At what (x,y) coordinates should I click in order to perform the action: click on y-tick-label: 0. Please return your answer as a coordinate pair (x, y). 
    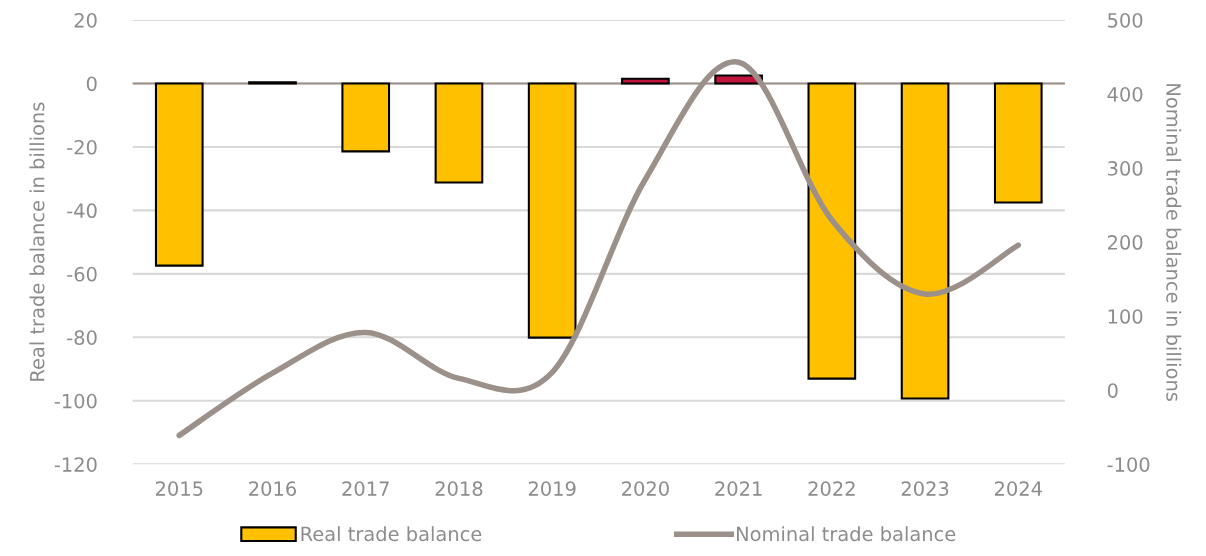
    Looking at the image, I should click on (91, 84).